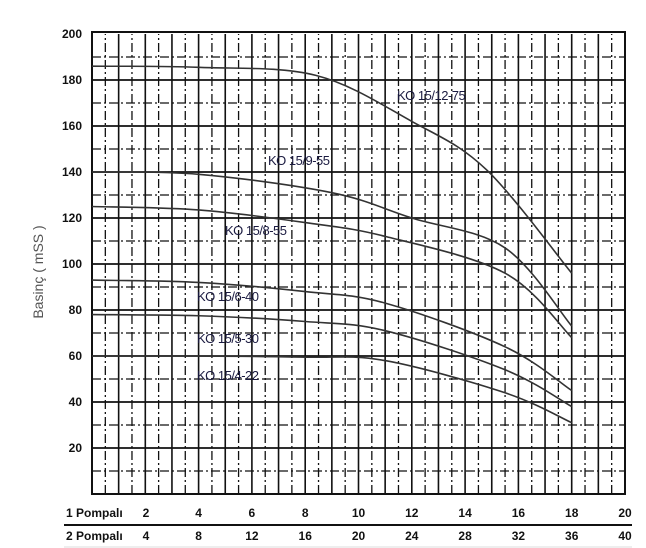  Describe the element at coordinates (72, 126) in the screenshot. I see `y-tick-label: 160` at that location.